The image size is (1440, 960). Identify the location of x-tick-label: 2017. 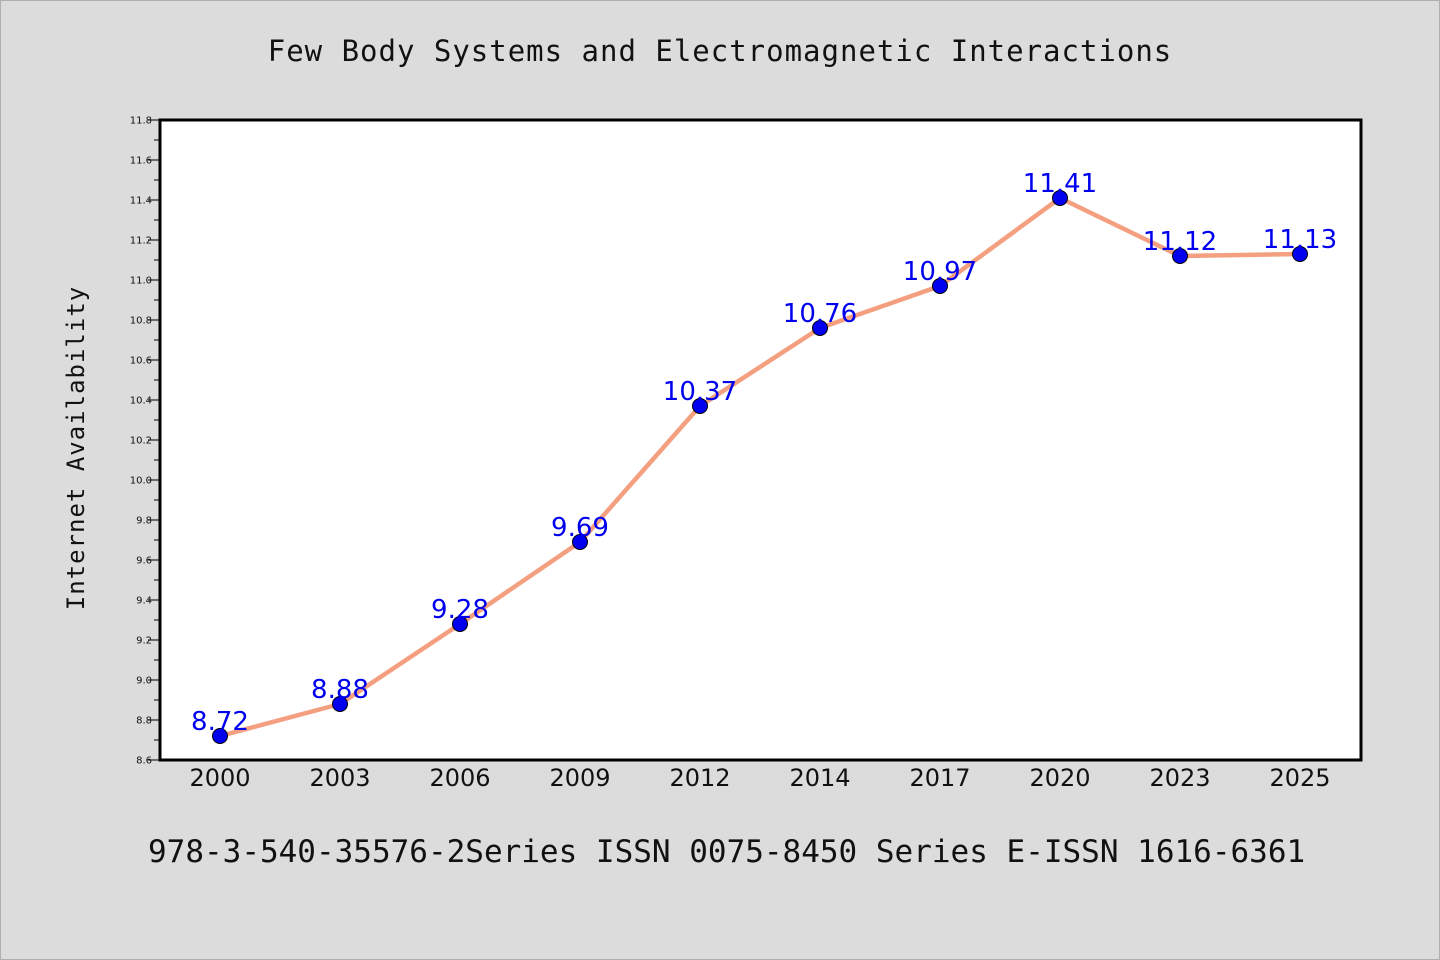
(939, 778).